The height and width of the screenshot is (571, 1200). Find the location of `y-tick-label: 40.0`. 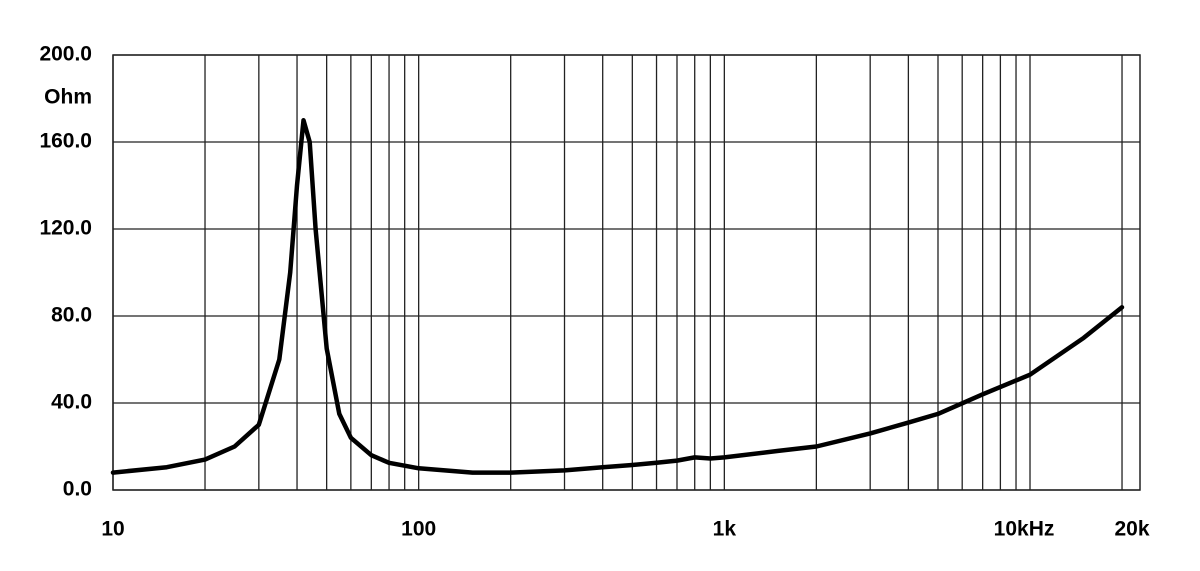

y-tick-label: 40.0 is located at coordinates (71, 402).